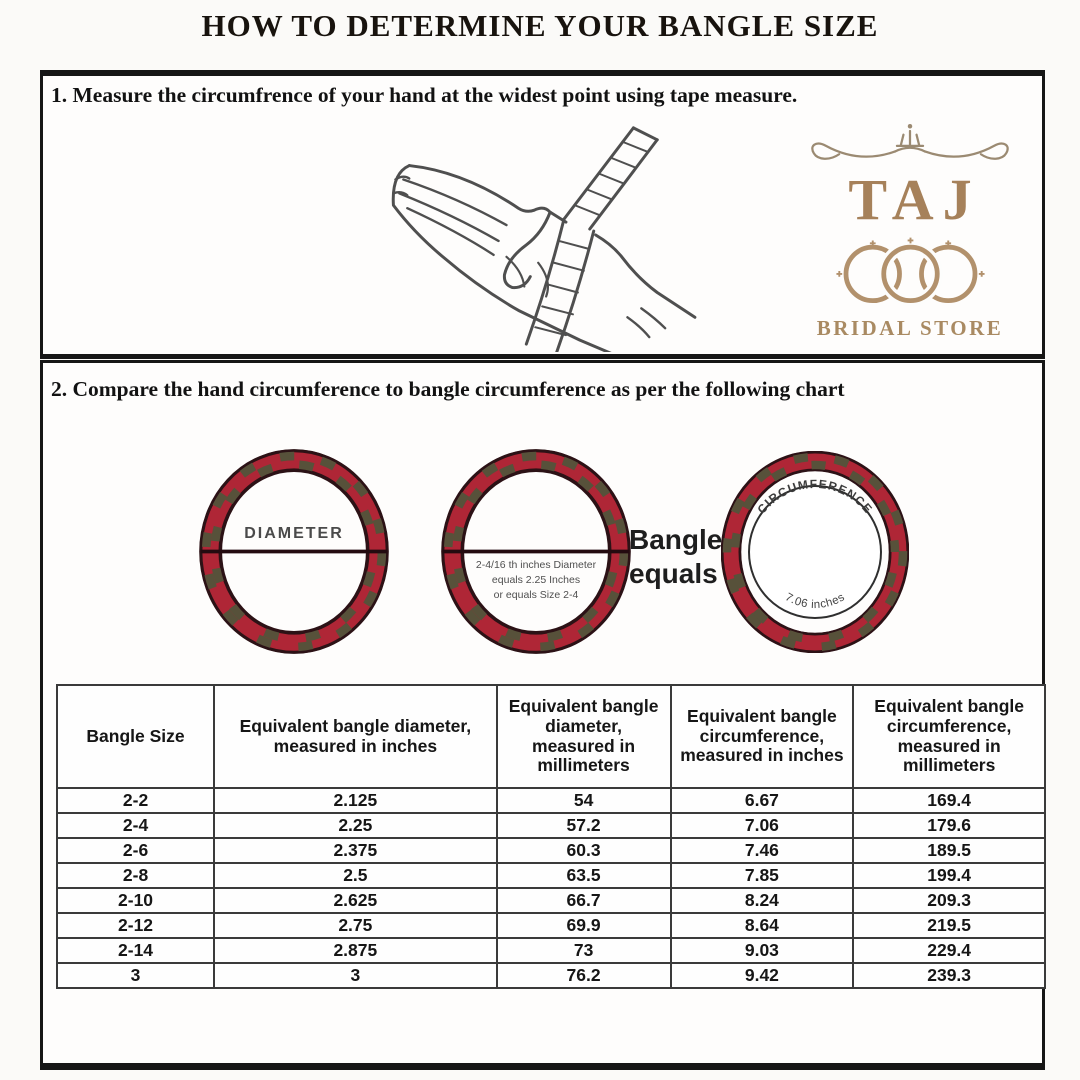 This screenshot has height=1080, width=1080. Describe the element at coordinates (762, 825) in the screenshot. I see `table-cell: 7.06` at that location.